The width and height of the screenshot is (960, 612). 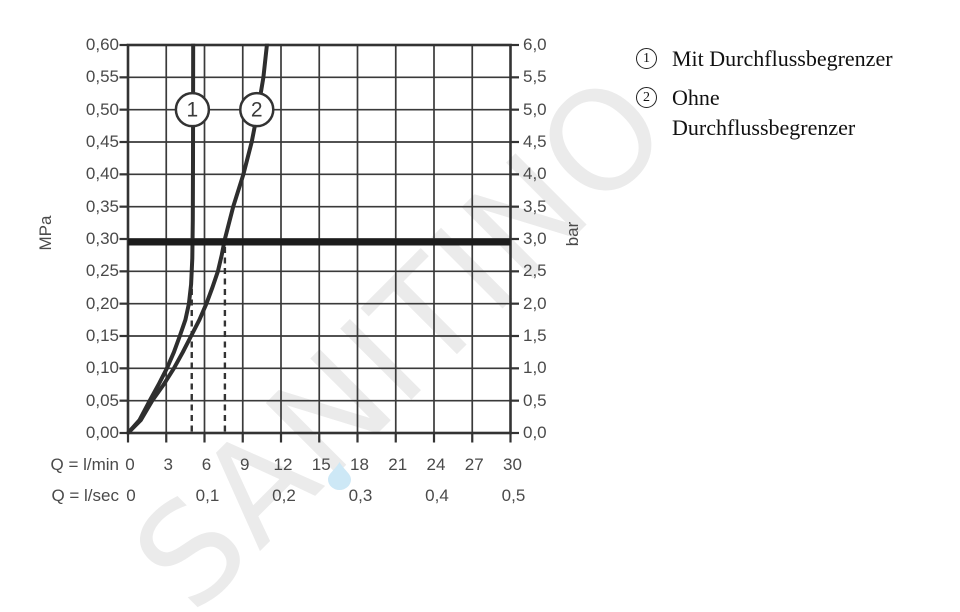 I want to click on x-lmin-tick-label: 6, so click(x=206, y=464).